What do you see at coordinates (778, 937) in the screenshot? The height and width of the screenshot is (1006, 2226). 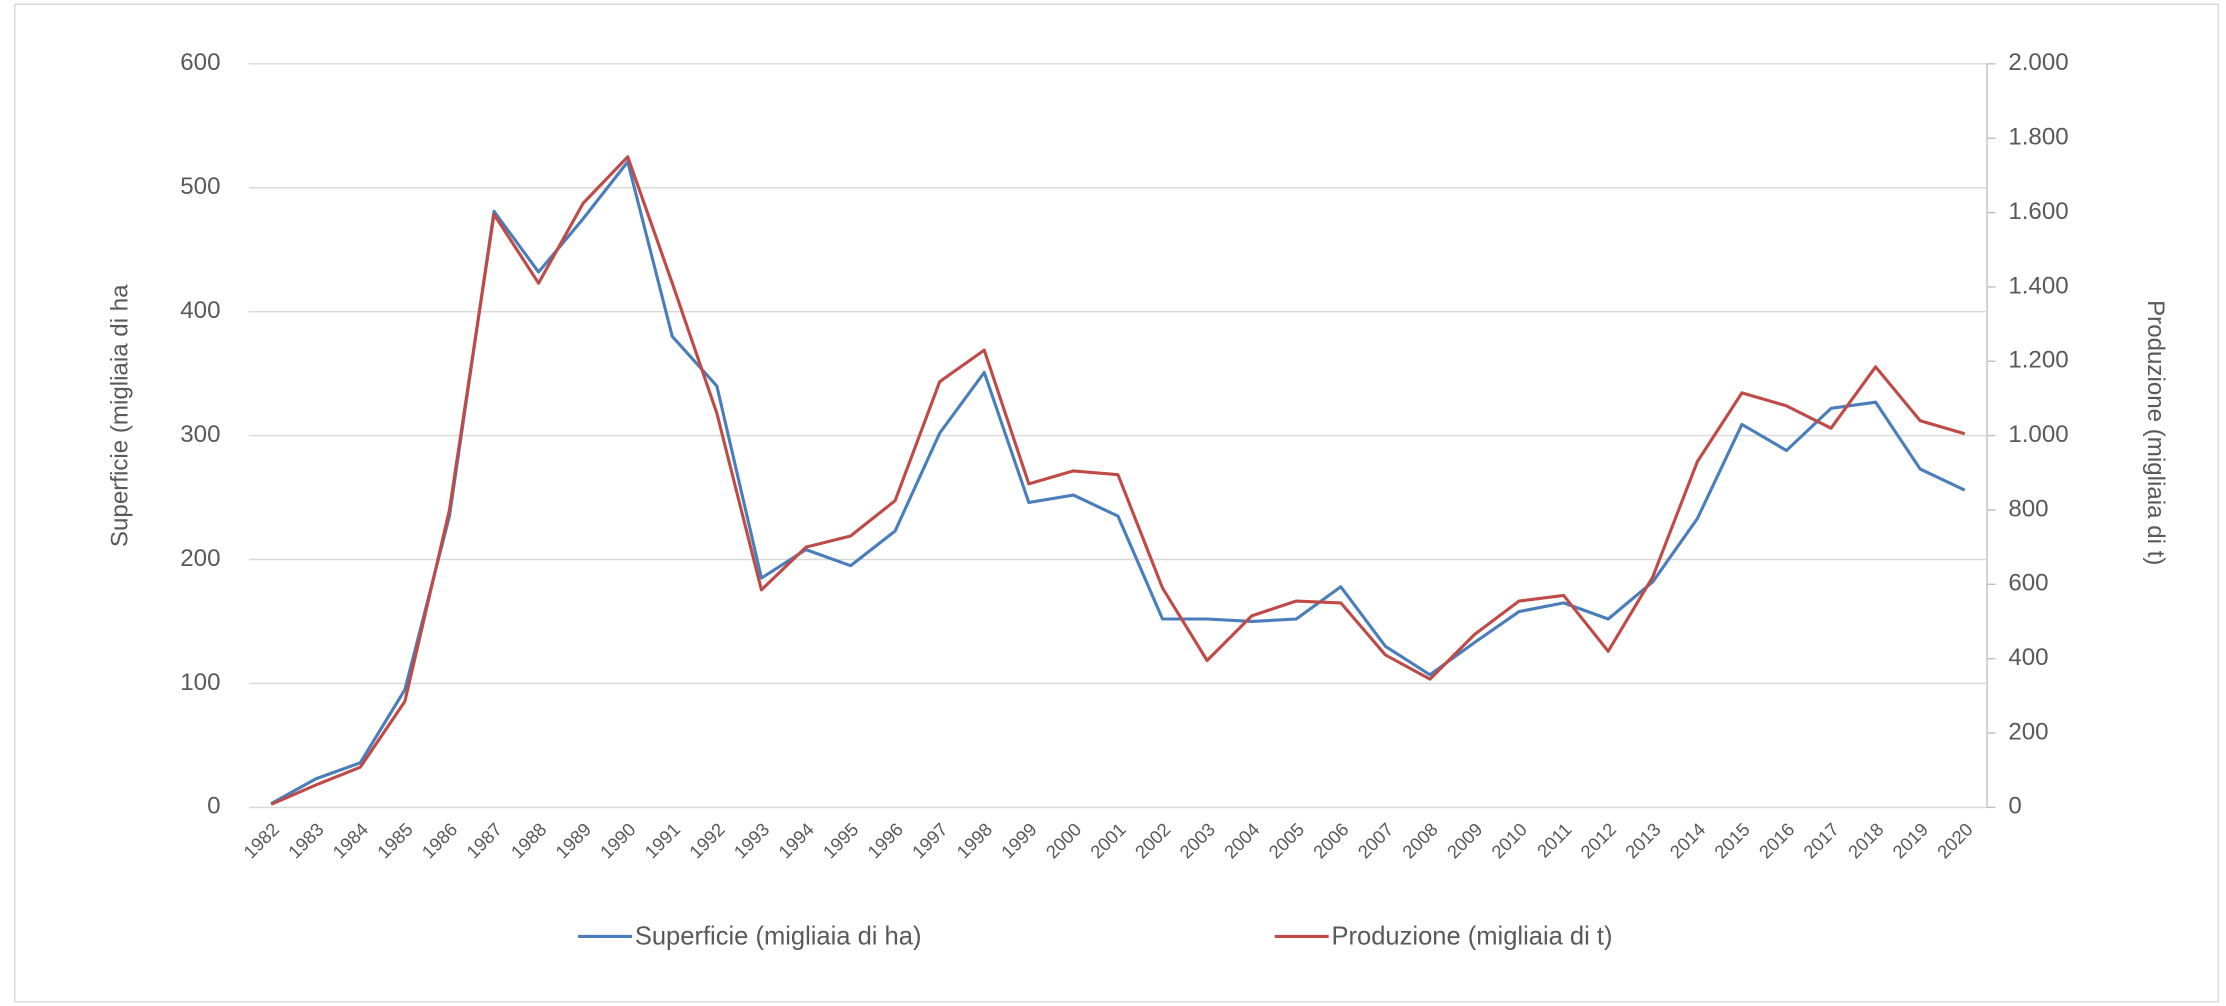 I see `legend-label: Superficie (migliaia di ha)` at bounding box center [778, 937].